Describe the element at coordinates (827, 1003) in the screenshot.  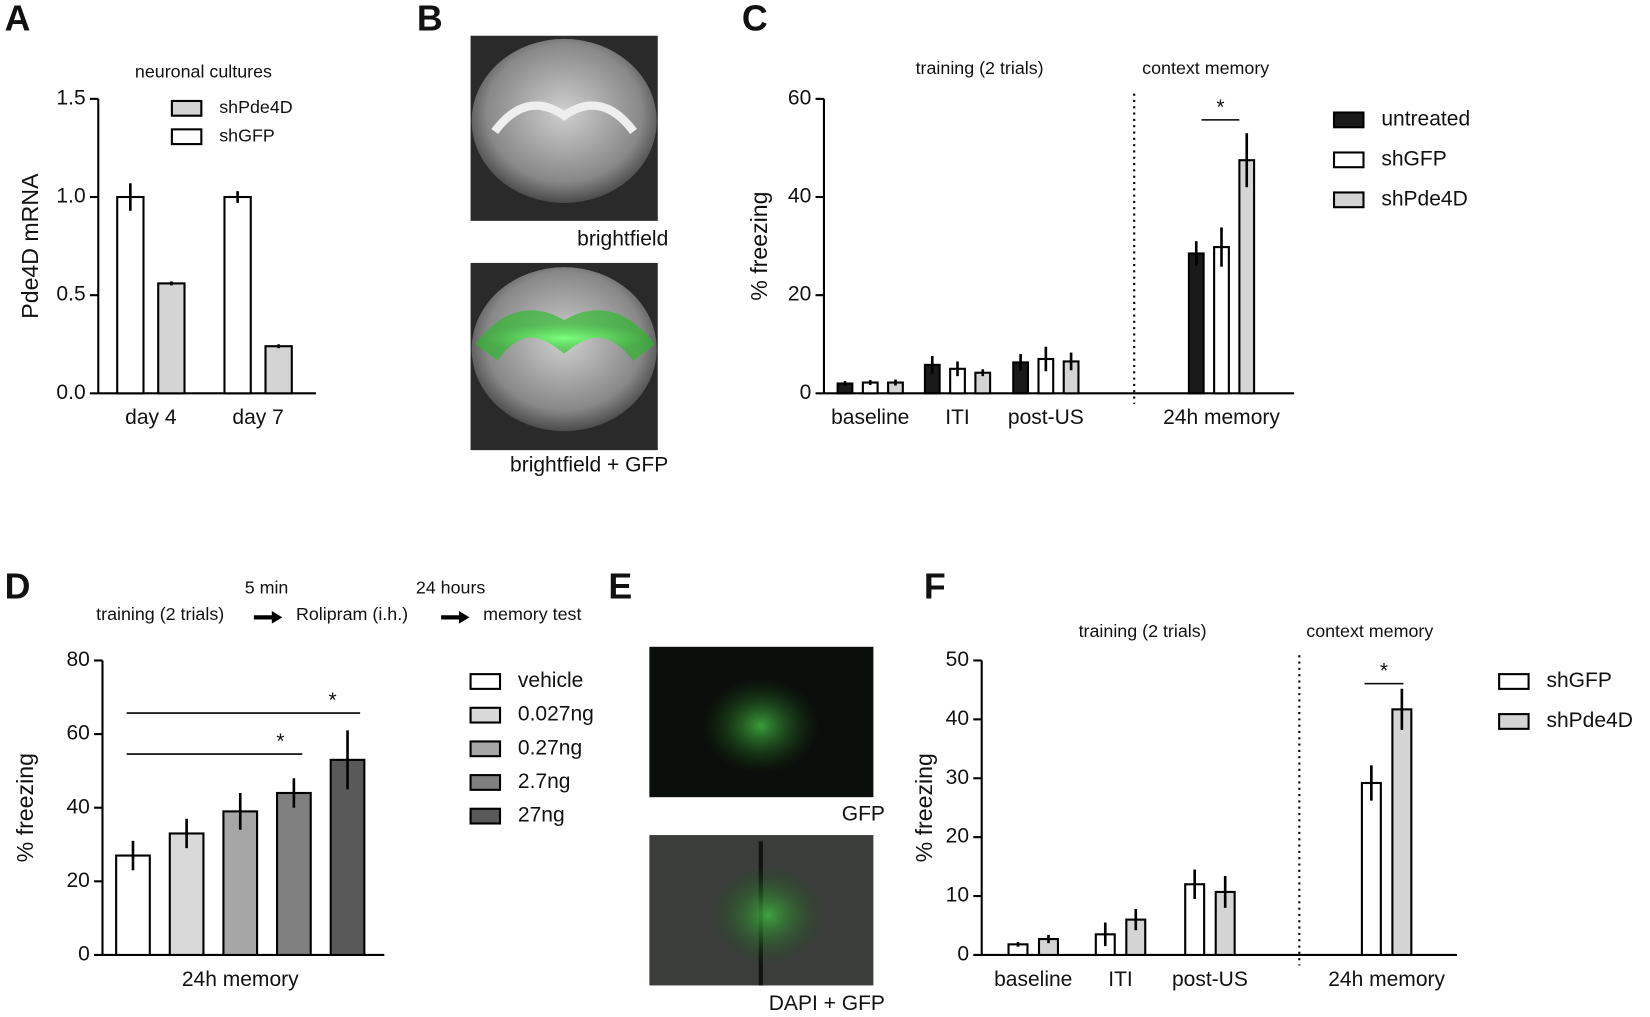
I see `image-caption: DAPI + GFP` at that location.